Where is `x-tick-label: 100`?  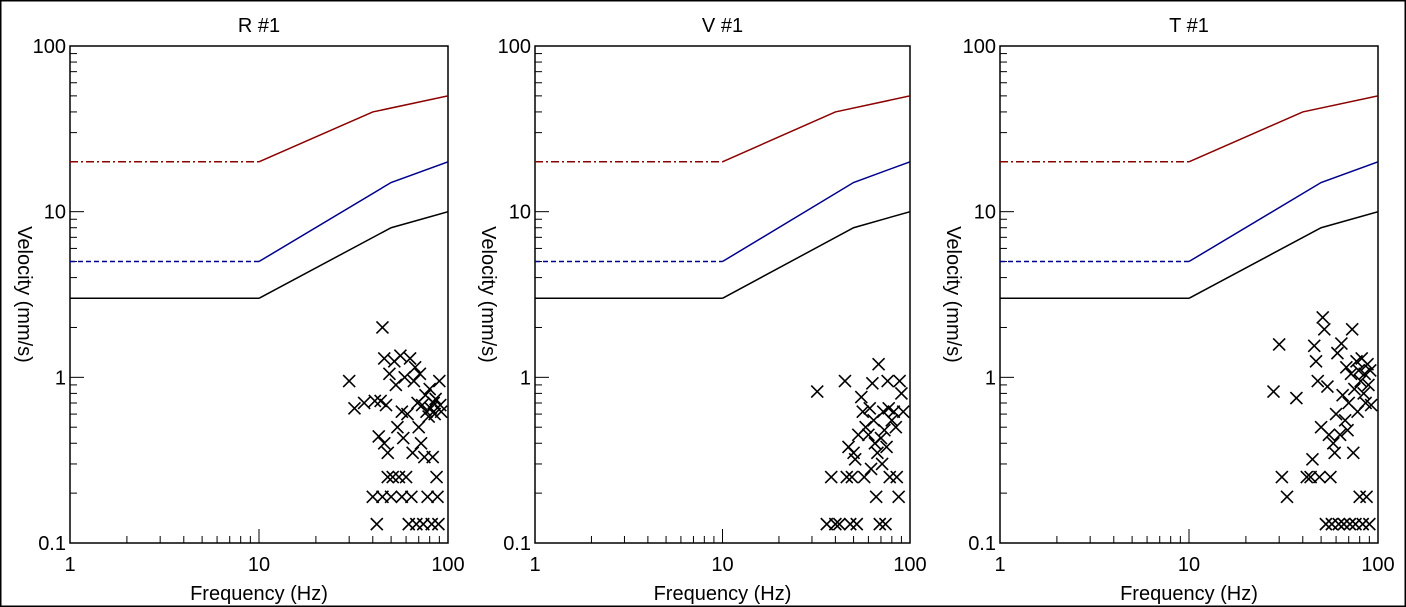 x-tick-label: 100 is located at coordinates (1377, 565).